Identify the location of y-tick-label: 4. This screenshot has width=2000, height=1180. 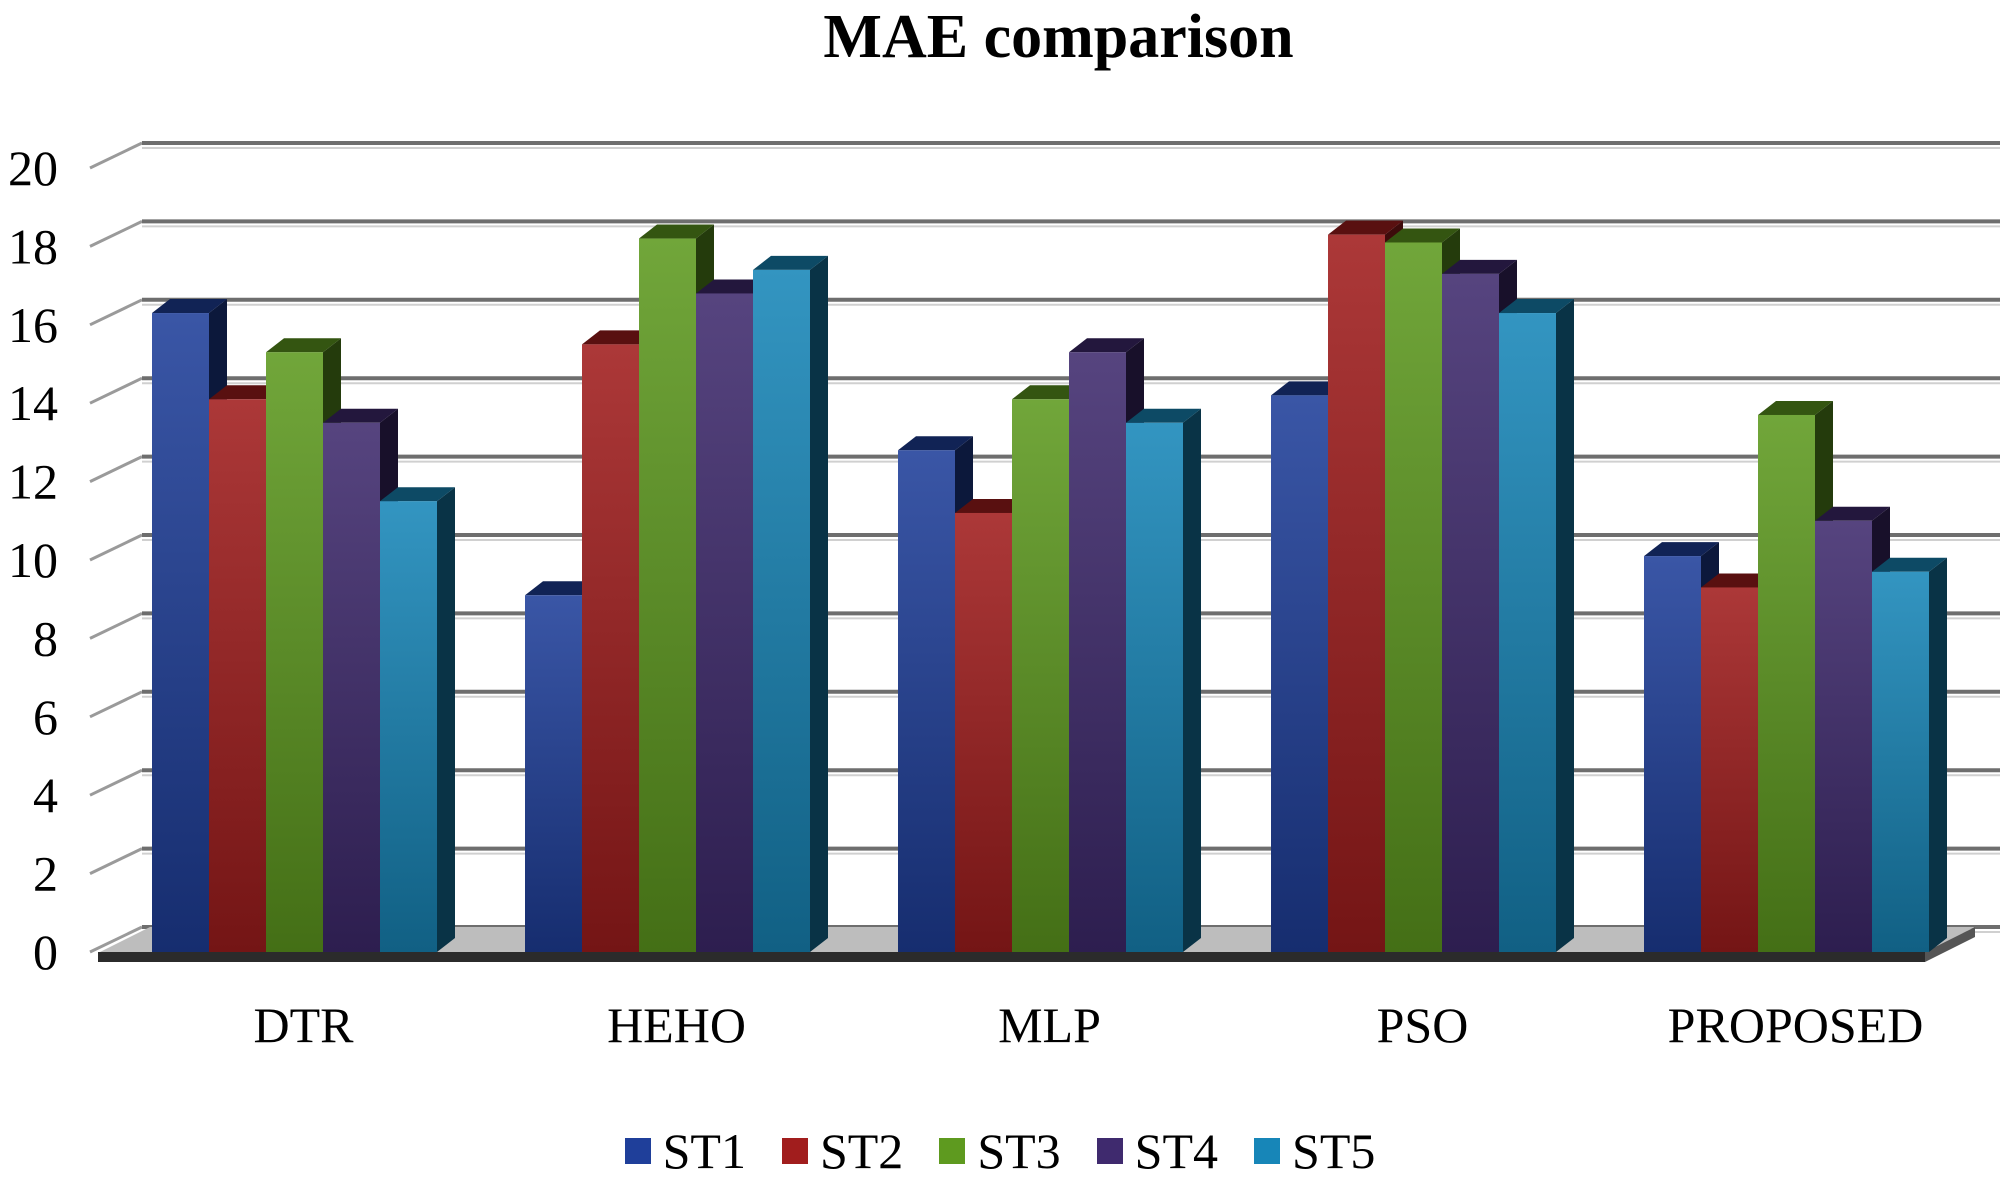
(45, 795).